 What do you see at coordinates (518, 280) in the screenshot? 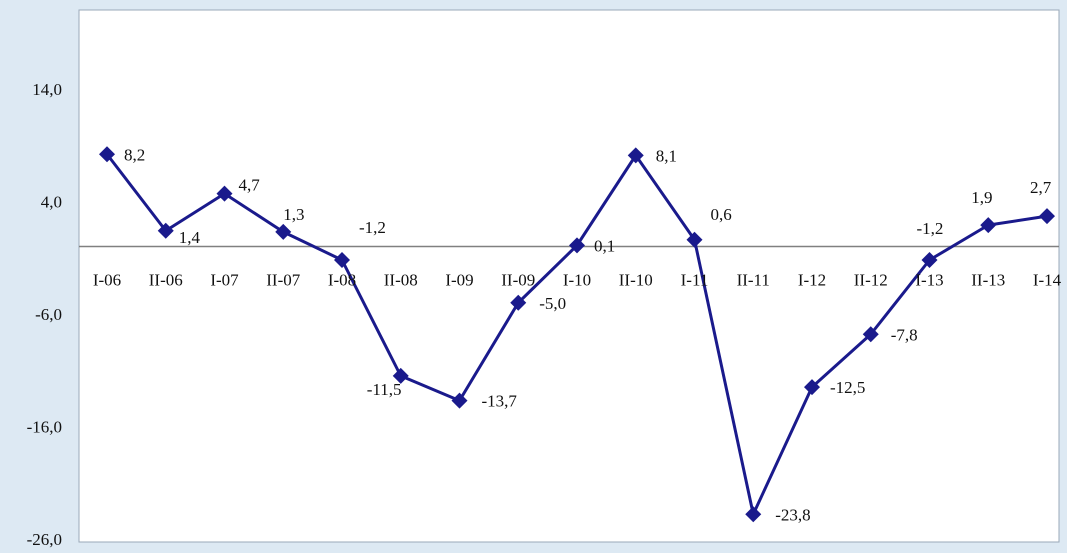
I see `x-tick-label: II-09` at bounding box center [518, 280].